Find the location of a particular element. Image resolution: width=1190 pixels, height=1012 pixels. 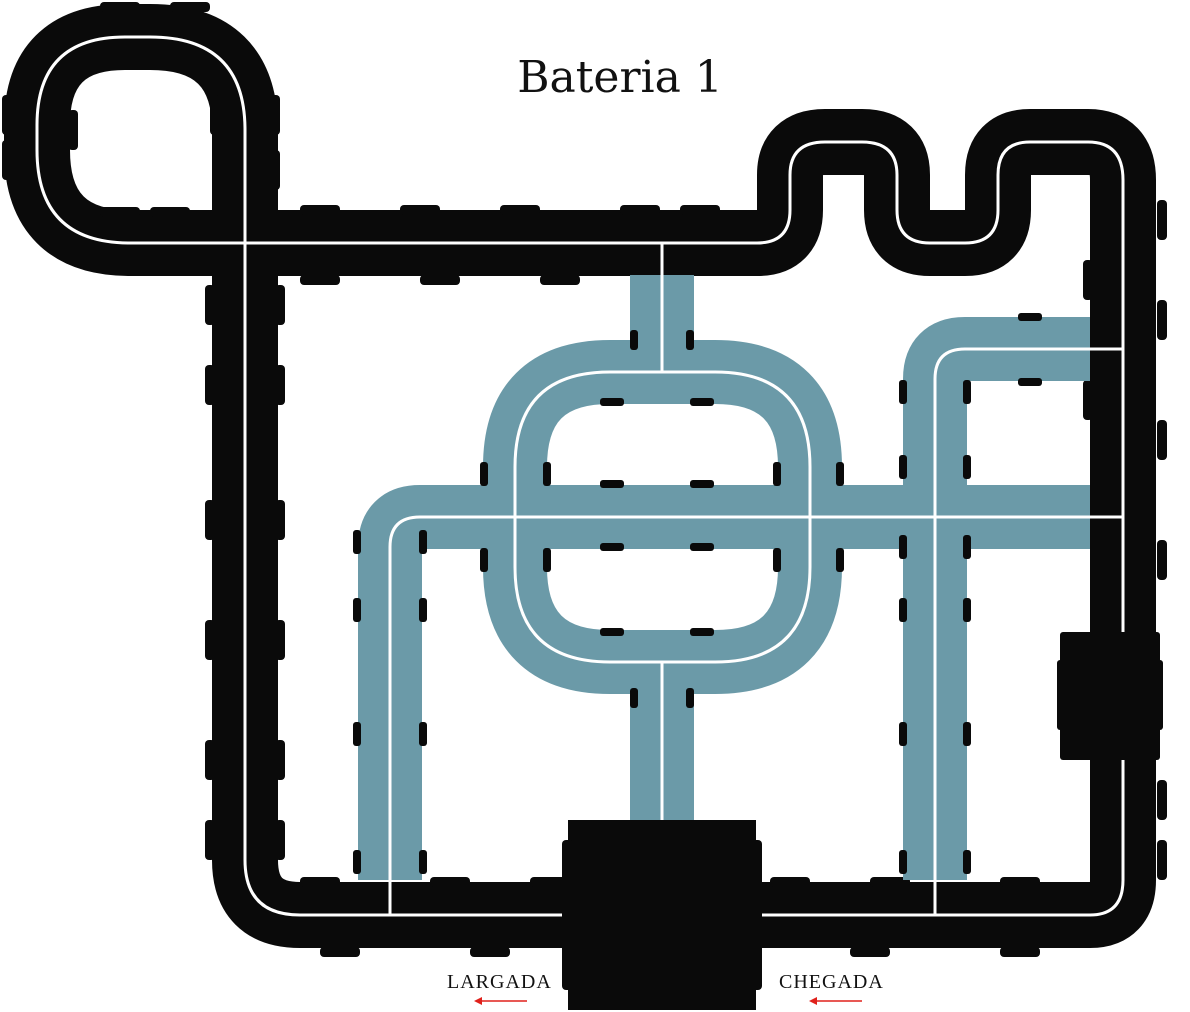

start-label: LARGADA is located at coordinates (499, 982).